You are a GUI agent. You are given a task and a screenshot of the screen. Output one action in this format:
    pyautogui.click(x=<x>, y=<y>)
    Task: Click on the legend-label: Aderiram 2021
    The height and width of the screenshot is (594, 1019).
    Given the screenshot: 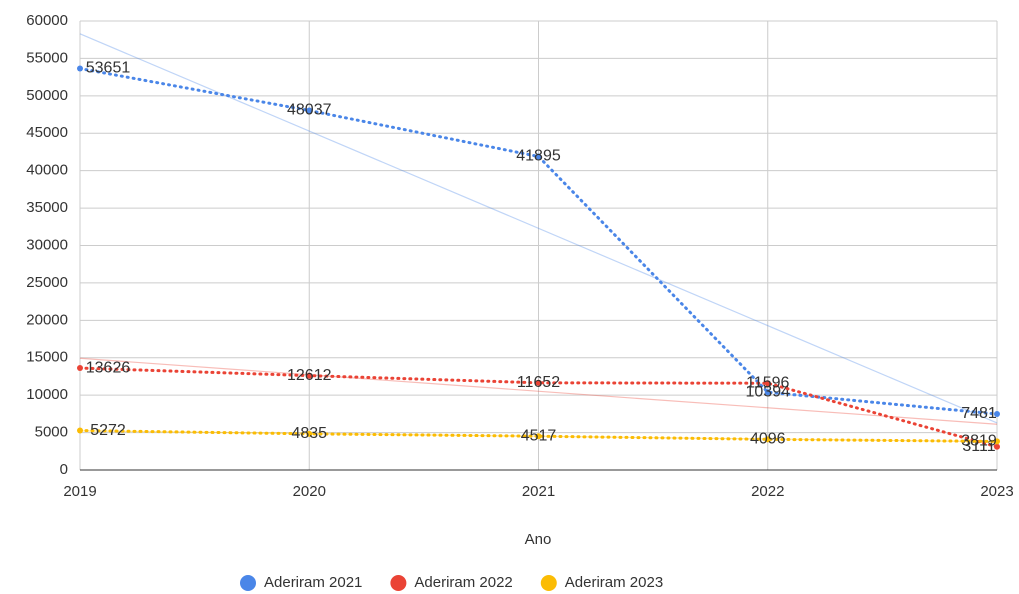 What is the action you would take?
    pyautogui.click(x=313, y=582)
    